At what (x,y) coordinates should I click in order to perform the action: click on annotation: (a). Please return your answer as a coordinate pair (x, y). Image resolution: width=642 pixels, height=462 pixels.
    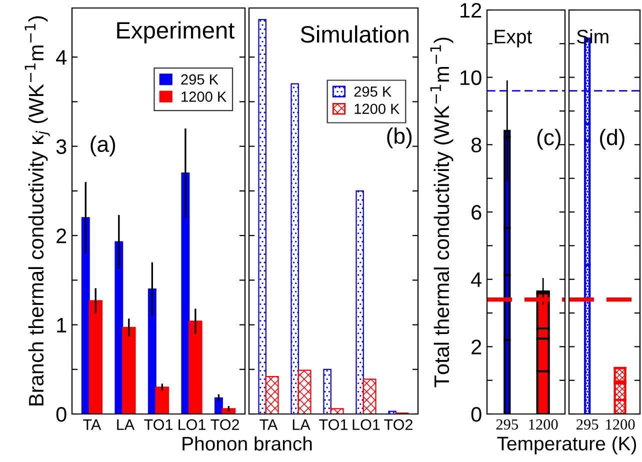
    Looking at the image, I should click on (103, 146).